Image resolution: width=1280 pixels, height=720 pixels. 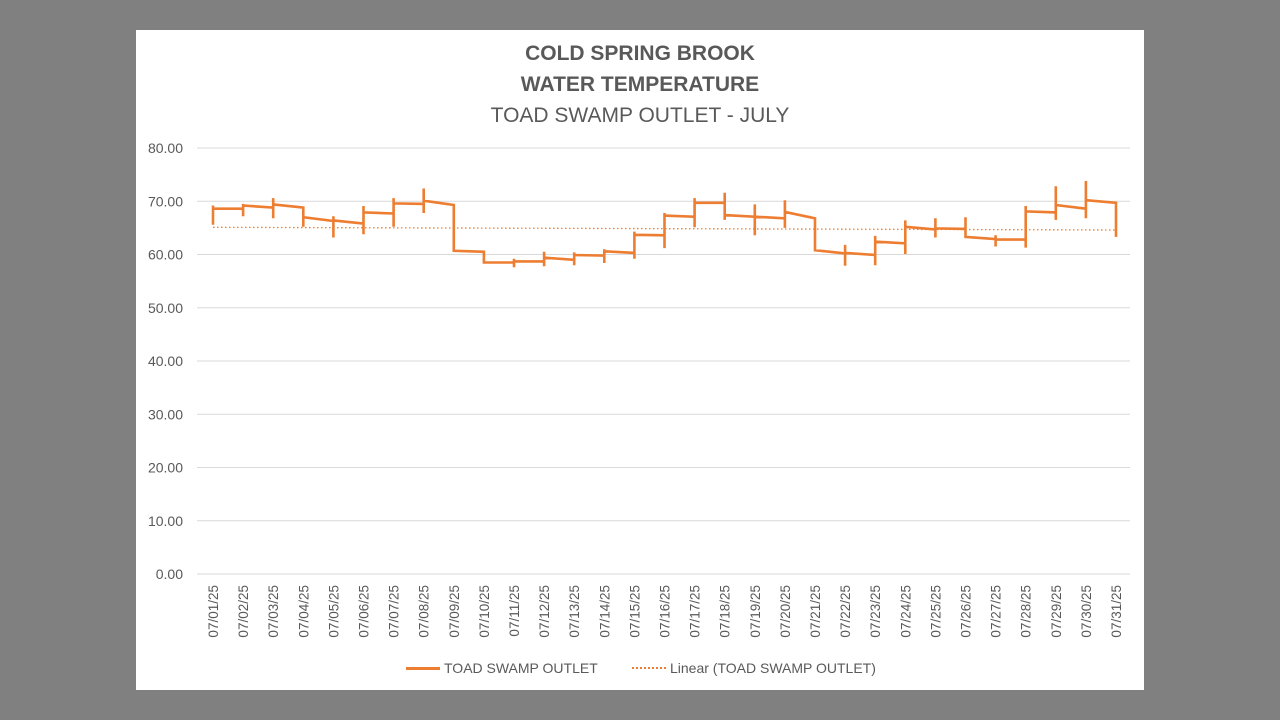 What do you see at coordinates (996, 611) in the screenshot?
I see `x-tick-label: 07/27/25` at bounding box center [996, 611].